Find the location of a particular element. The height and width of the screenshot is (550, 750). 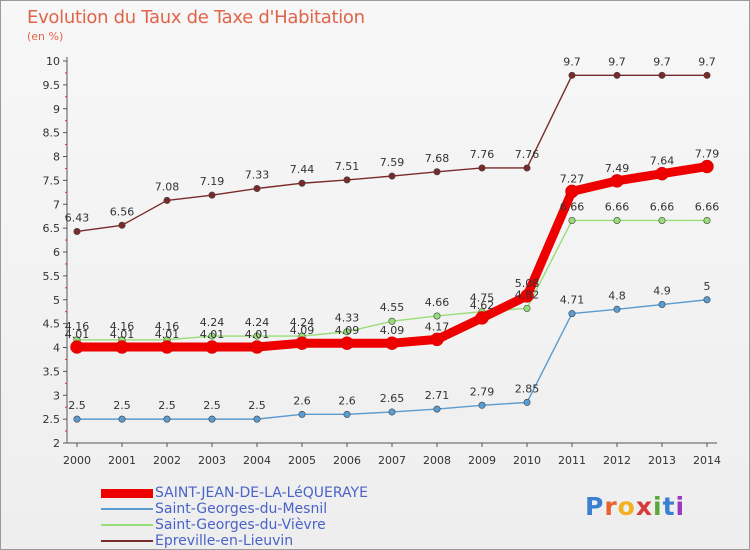

x-tick-label: 2007 is located at coordinates (392, 460).